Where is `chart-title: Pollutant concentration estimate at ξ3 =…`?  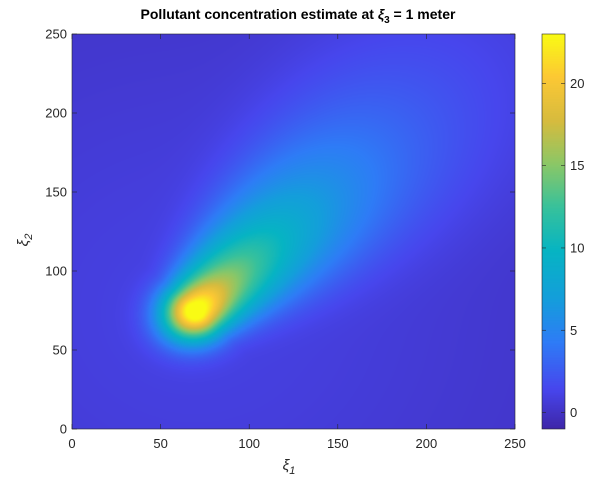 chart-title: Pollutant concentration estimate at ξ3 =… is located at coordinates (298, 16).